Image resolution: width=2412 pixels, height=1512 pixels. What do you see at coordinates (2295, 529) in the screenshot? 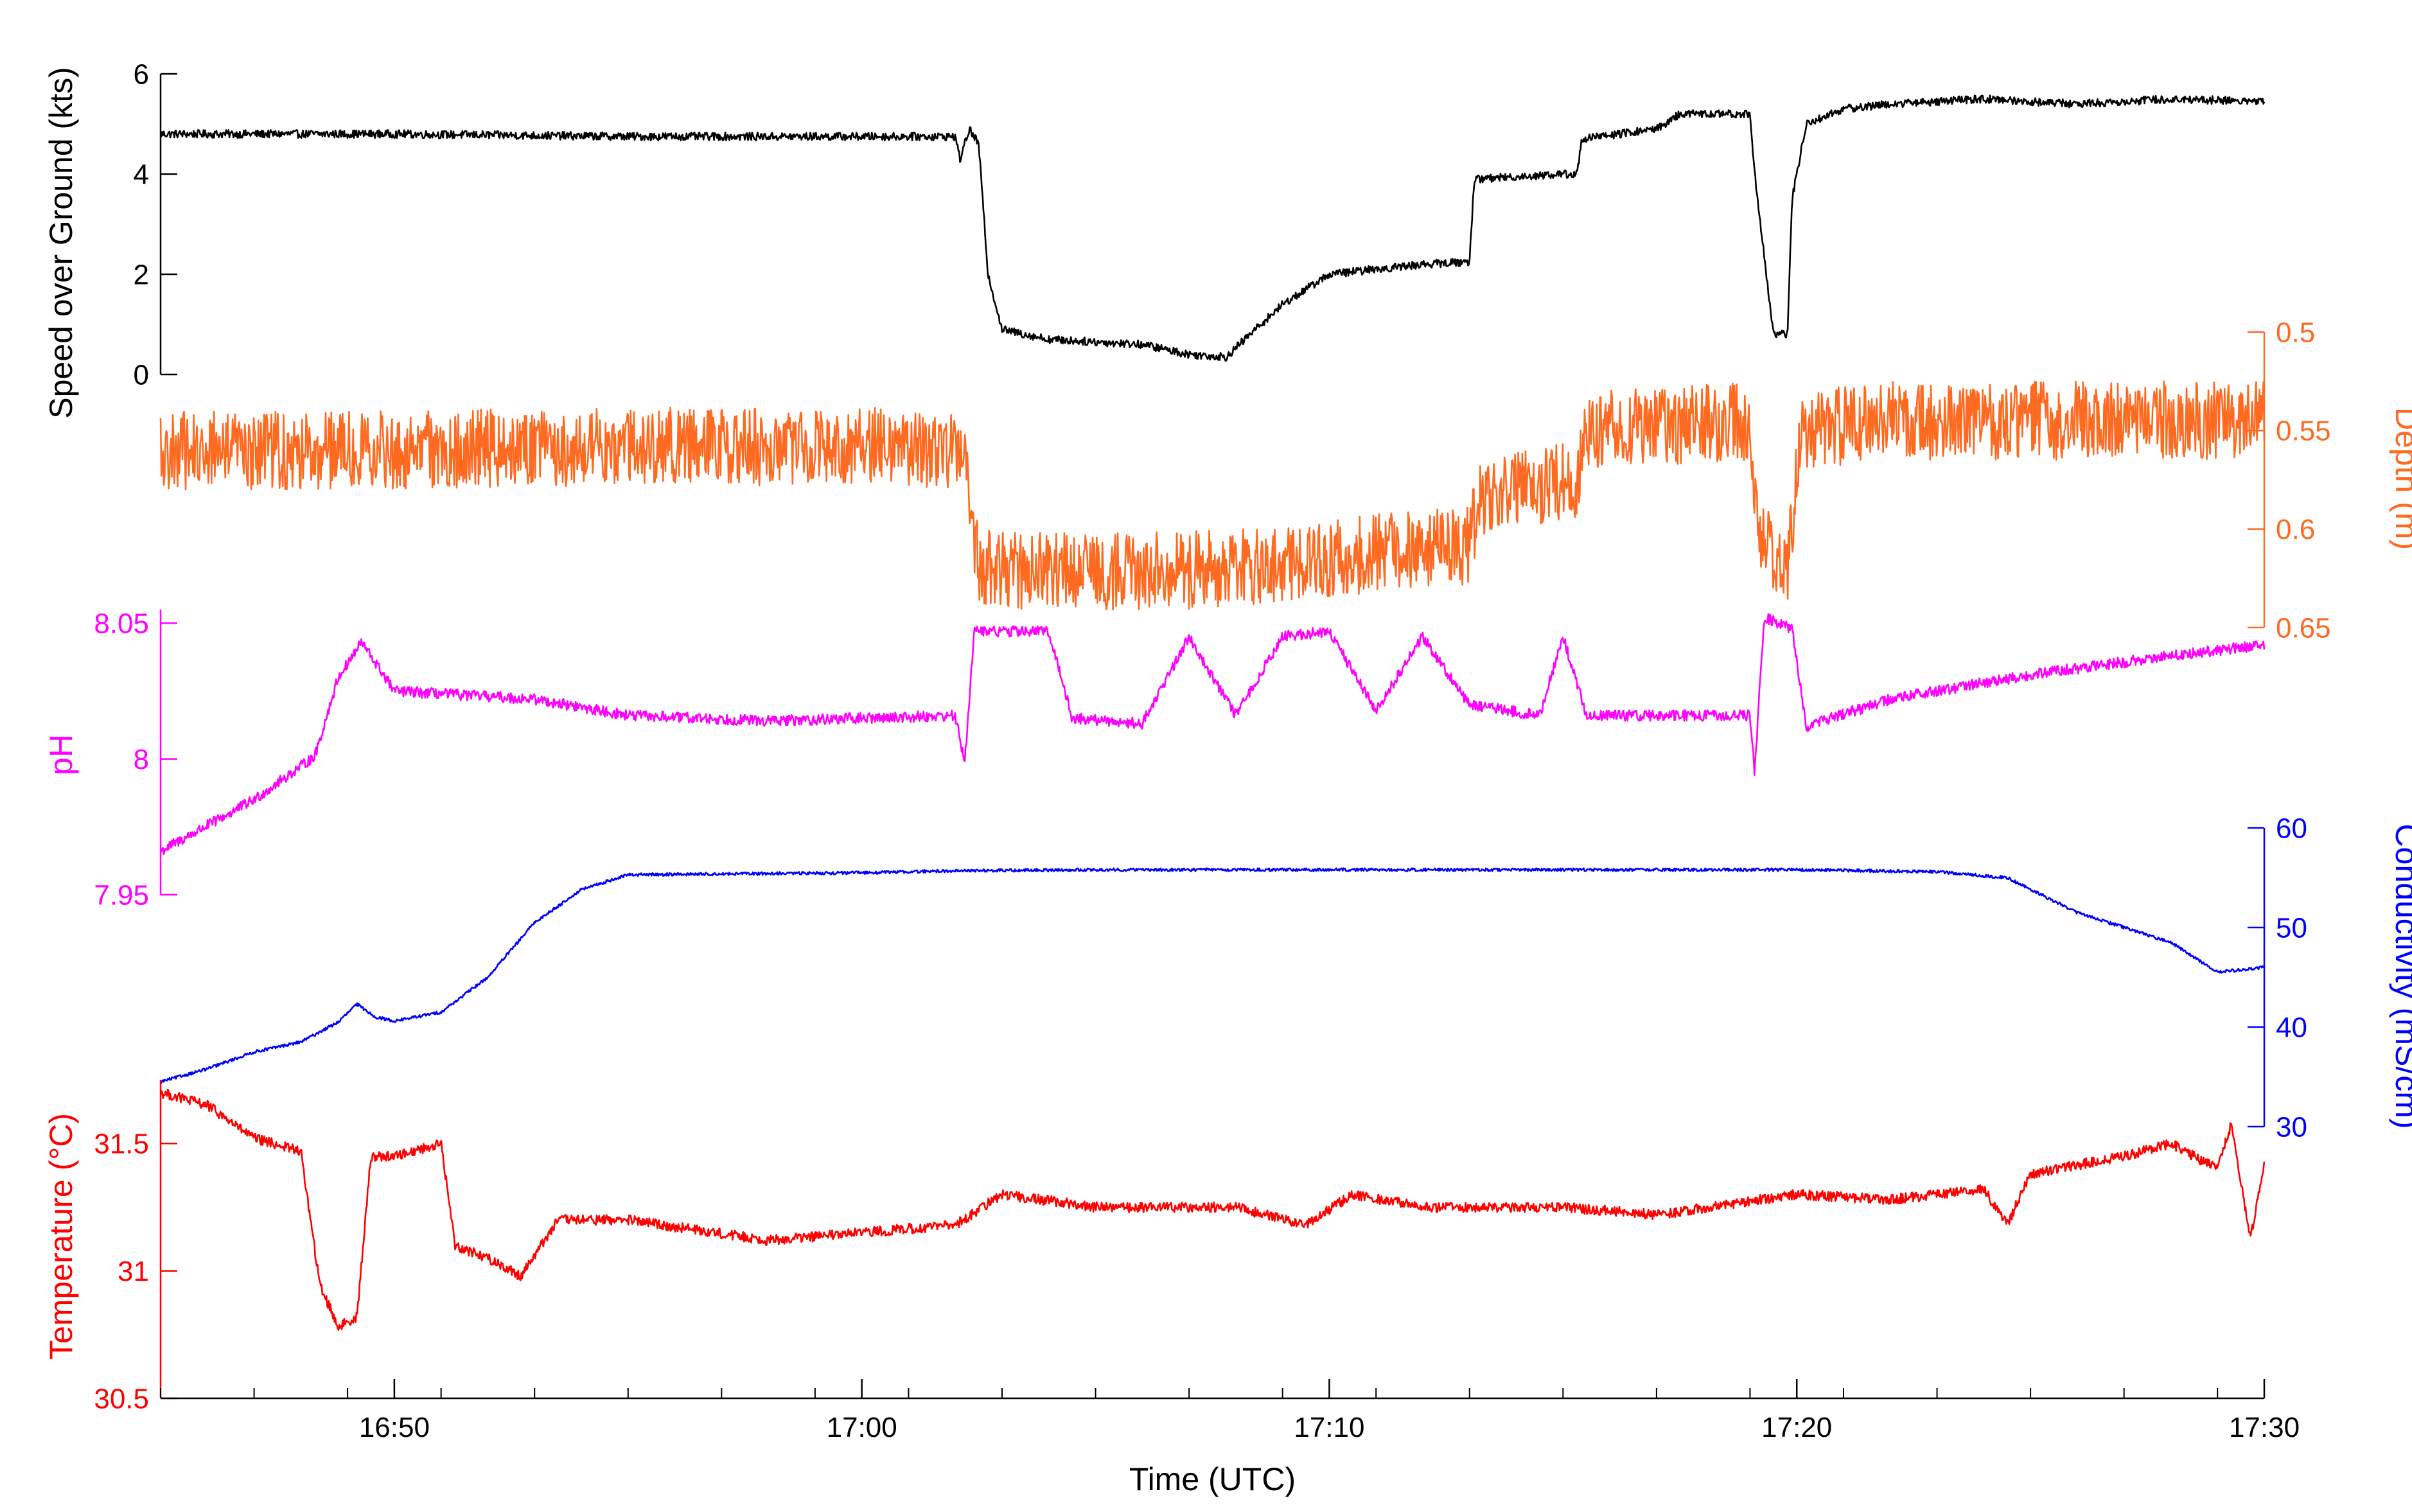
I see `depth-y-tick-label: 0.6` at bounding box center [2295, 529].